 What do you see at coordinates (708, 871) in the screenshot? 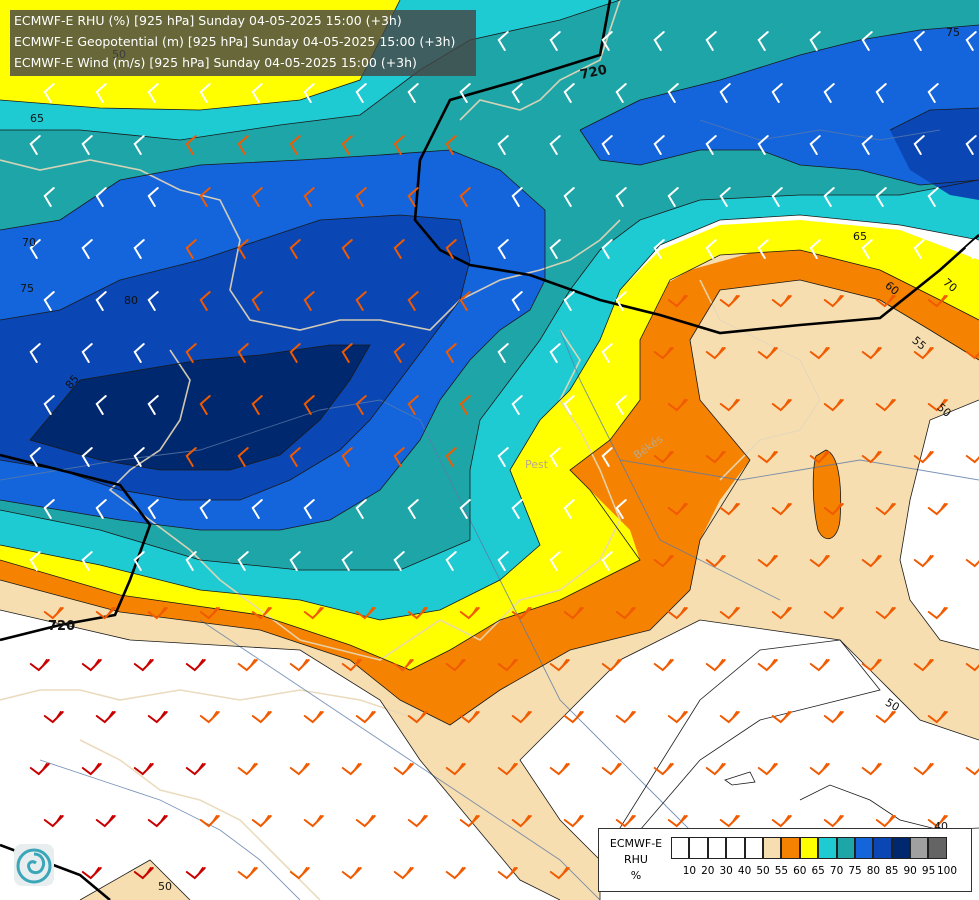
I see `legend-tick: 20` at bounding box center [708, 871].